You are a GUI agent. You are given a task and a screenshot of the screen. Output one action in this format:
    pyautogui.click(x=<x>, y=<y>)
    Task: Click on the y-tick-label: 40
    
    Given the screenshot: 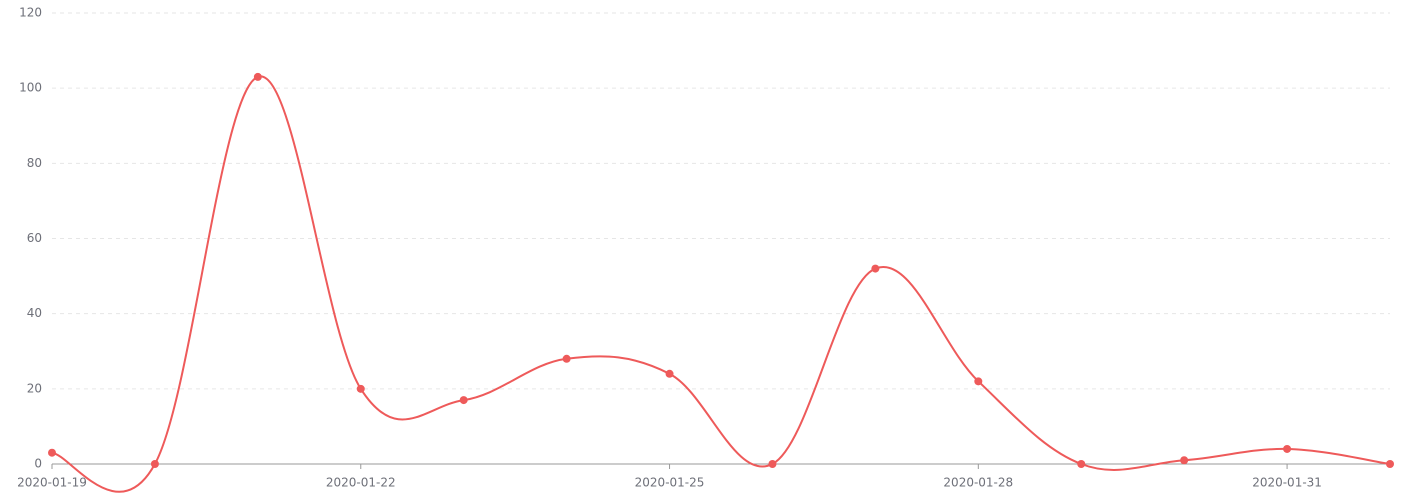 What is the action you would take?
    pyautogui.click(x=34, y=313)
    